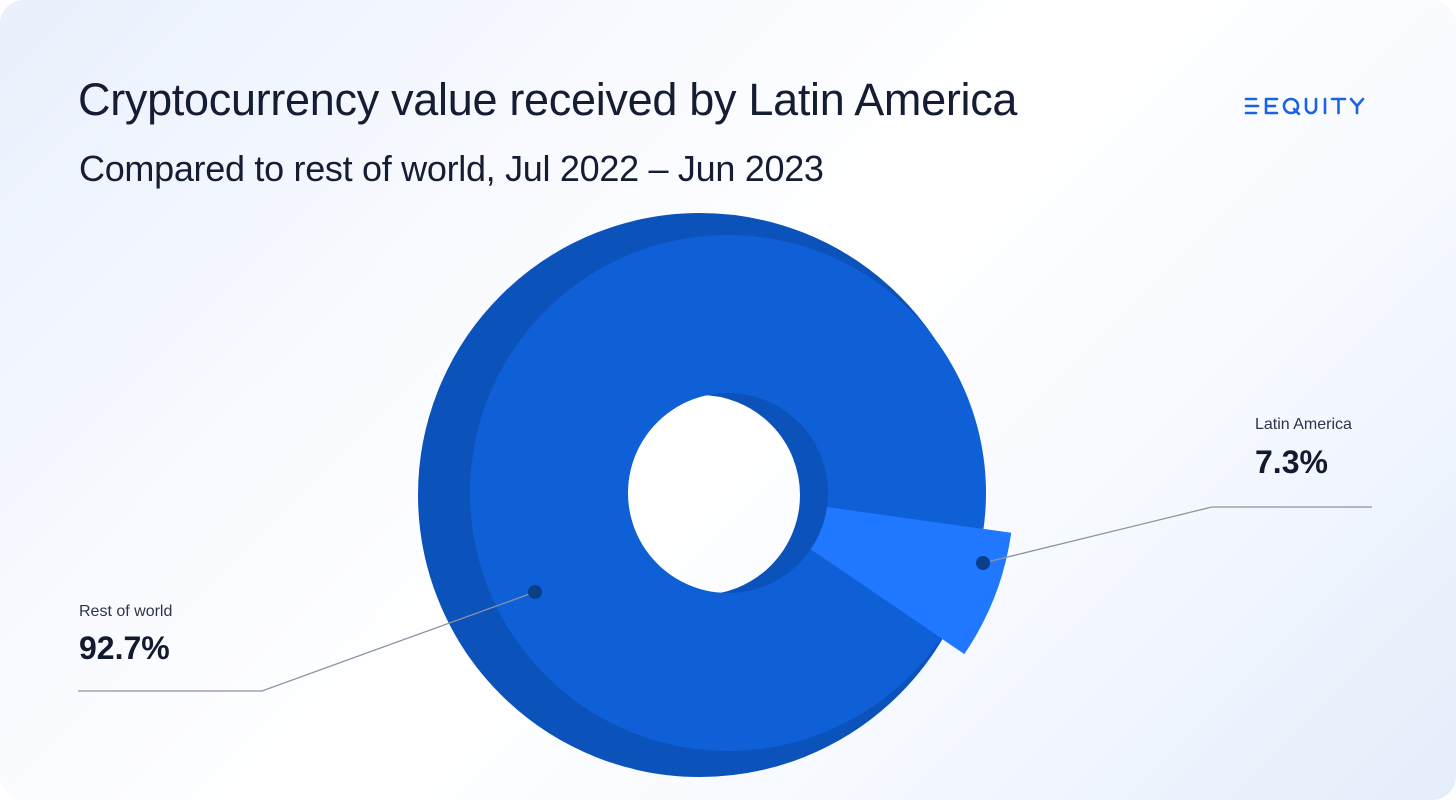 The width and height of the screenshot is (1456, 800). Describe the element at coordinates (1304, 106) in the screenshot. I see `dequity-logo` at that location.